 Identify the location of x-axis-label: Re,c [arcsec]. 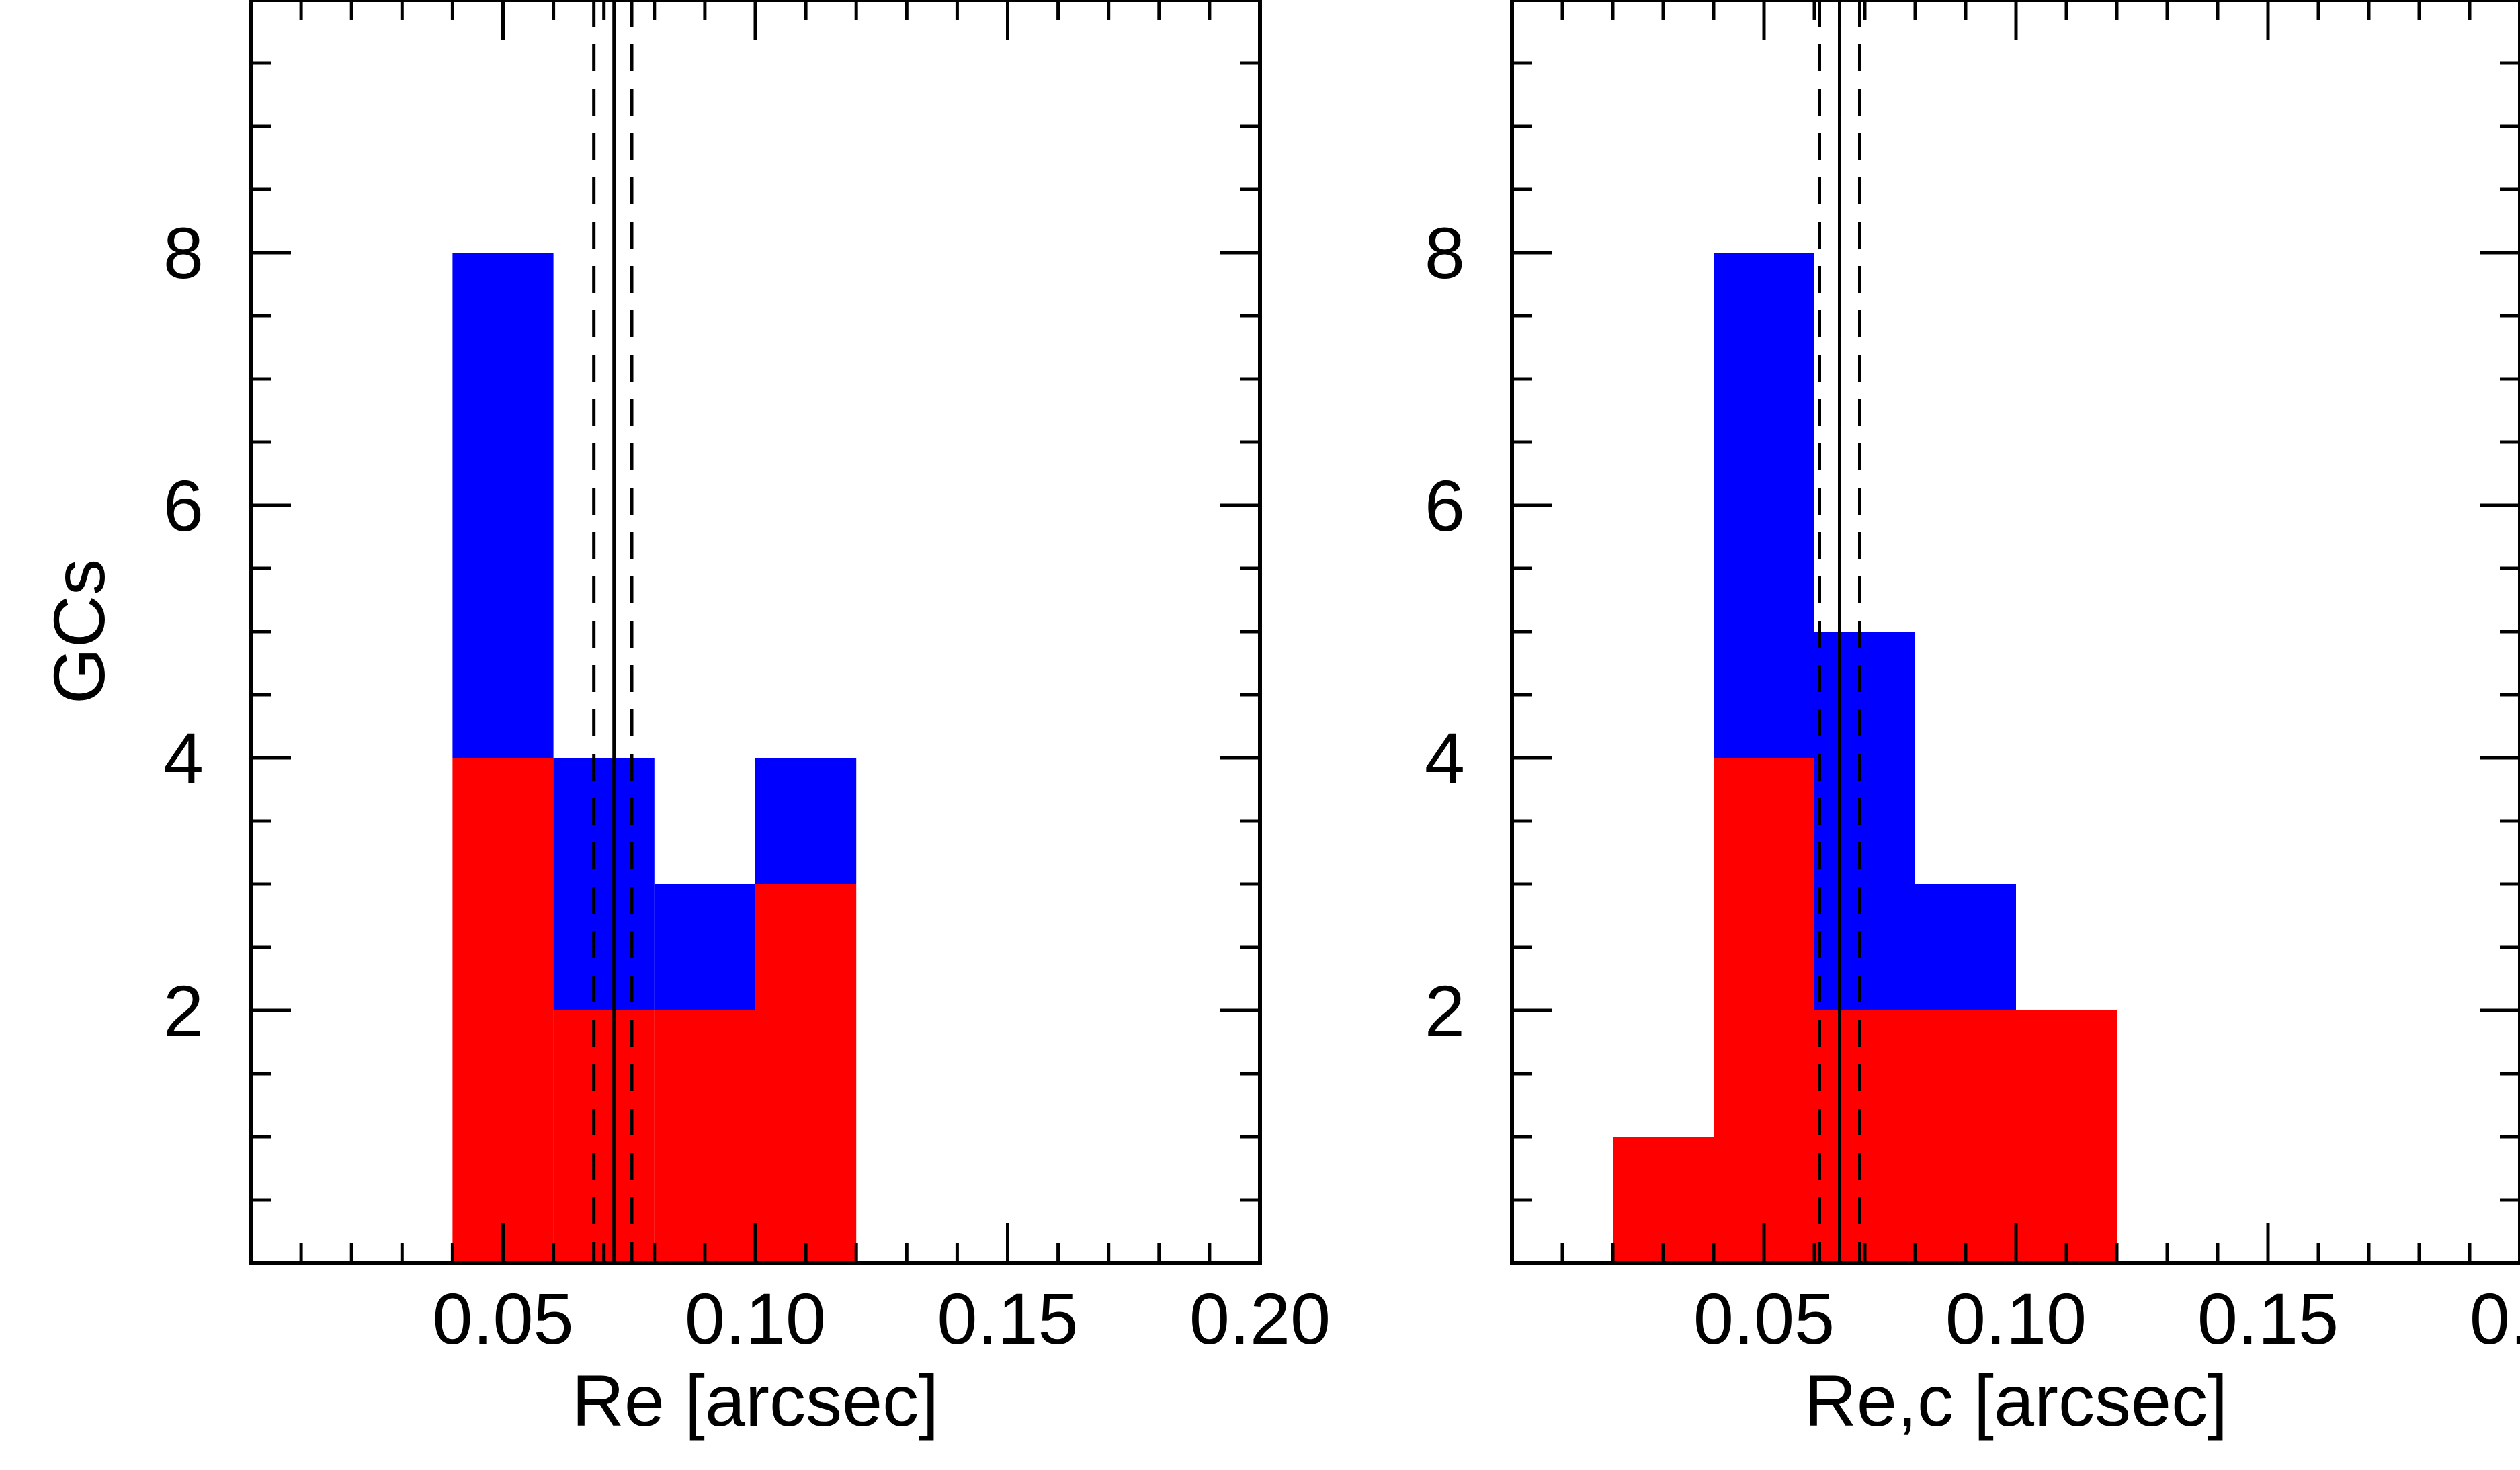
(2016, 1400).